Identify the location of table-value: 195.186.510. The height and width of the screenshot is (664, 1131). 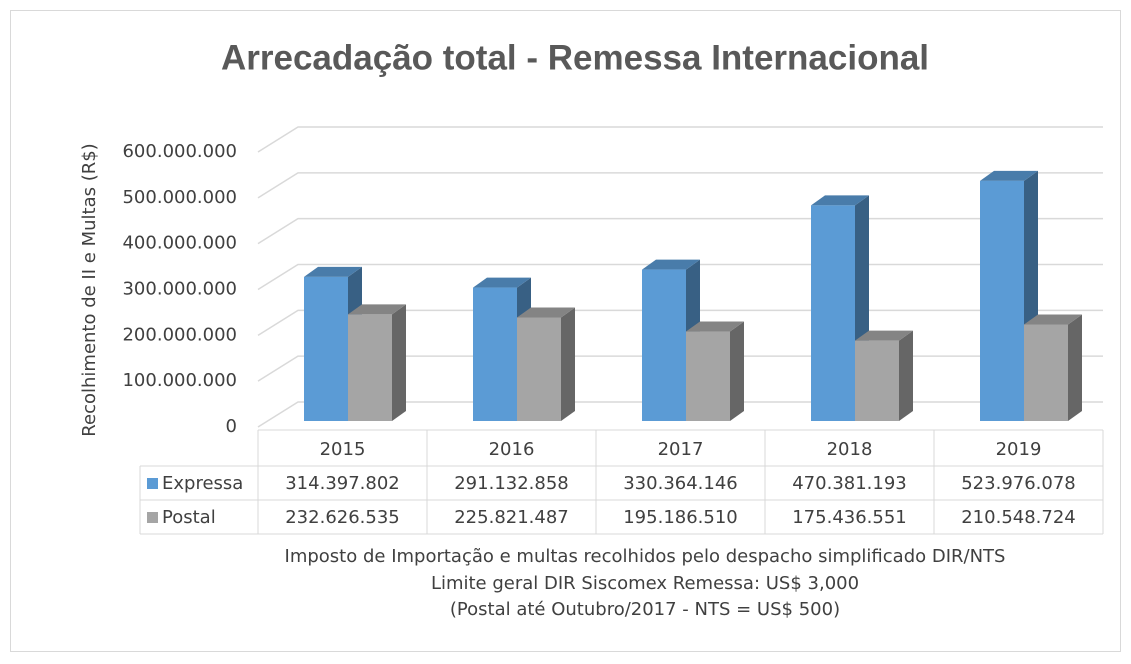
(680, 517).